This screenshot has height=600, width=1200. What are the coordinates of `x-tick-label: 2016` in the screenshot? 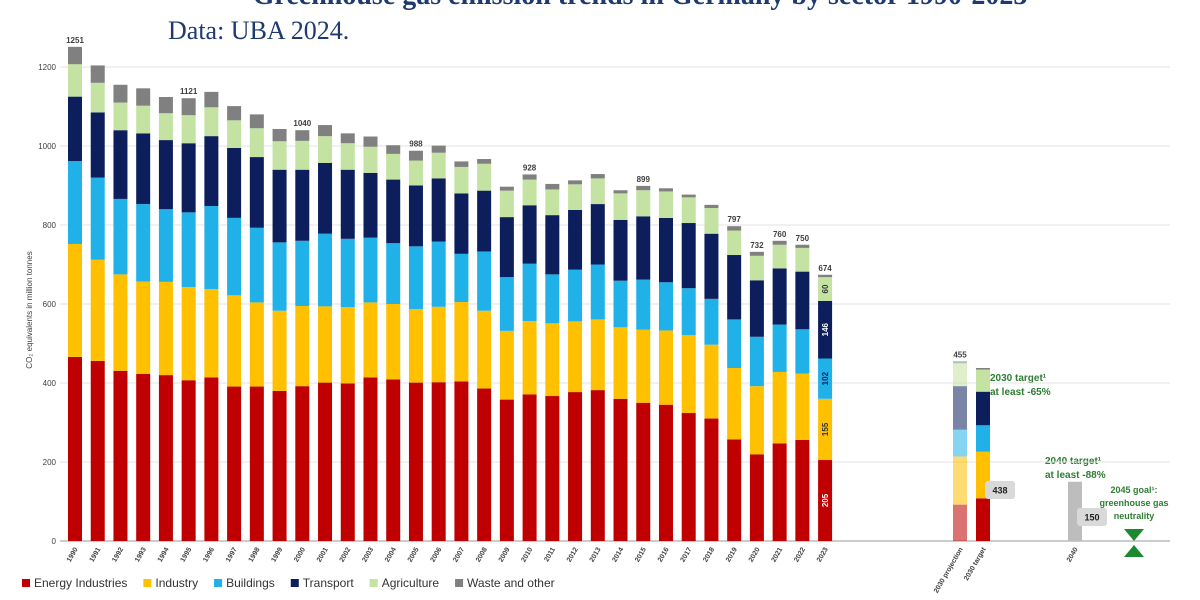 It's located at (664, 554).